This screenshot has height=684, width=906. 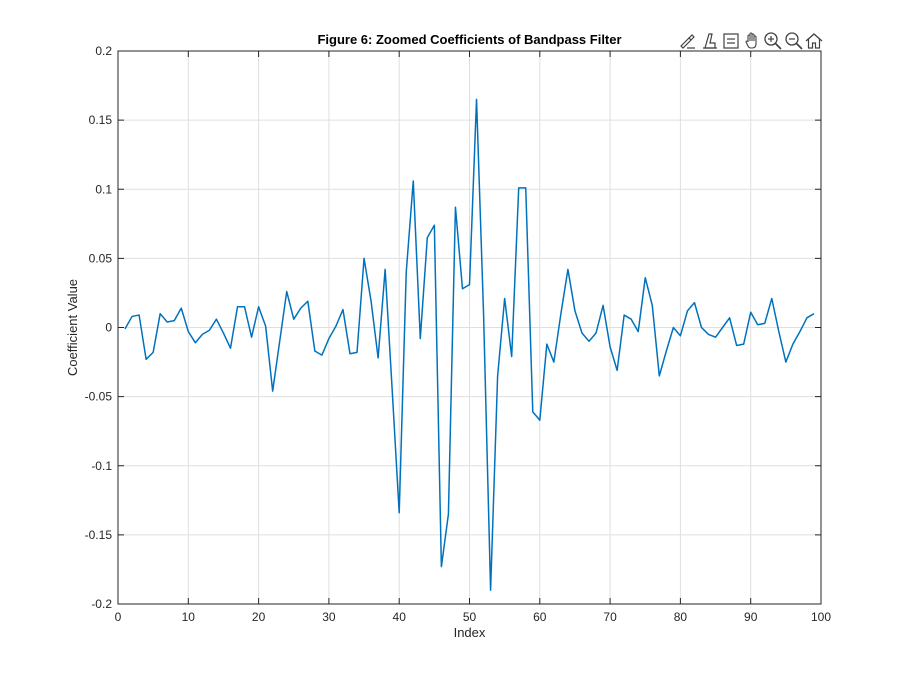 What do you see at coordinates (103, 51) in the screenshot?
I see `y-tick-label: 0.2` at bounding box center [103, 51].